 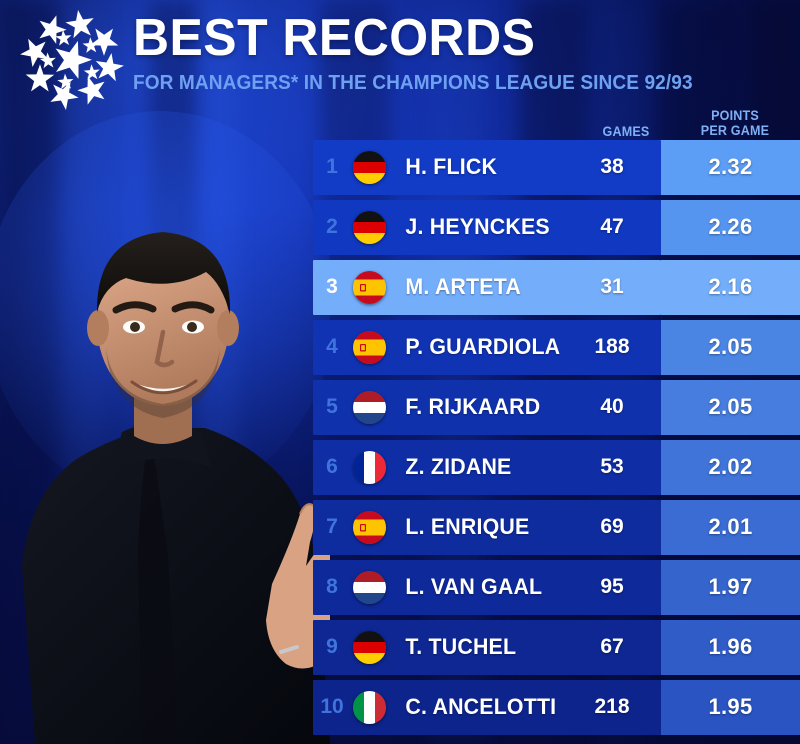 I want to click on row-right-cell: 2.26, so click(x=730, y=227).